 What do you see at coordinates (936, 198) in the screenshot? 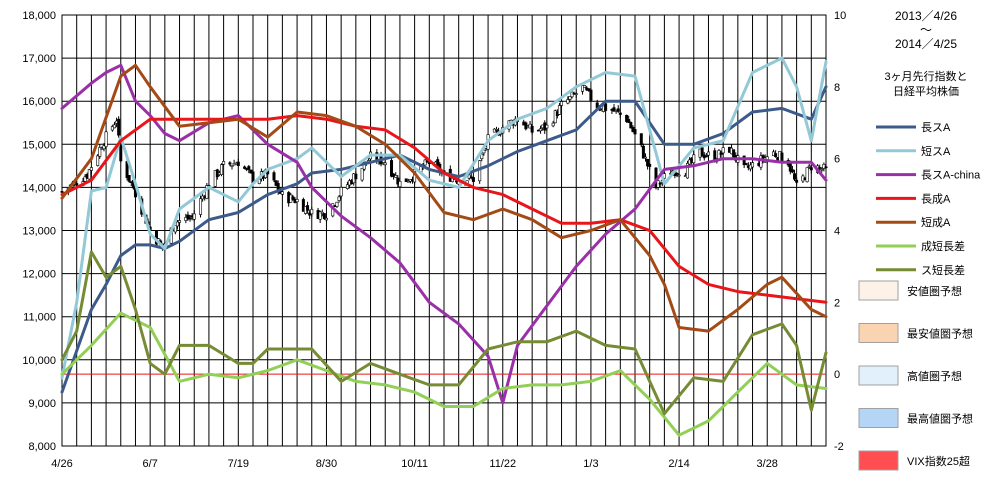
I see `legend-label: 長成A` at bounding box center [936, 198].